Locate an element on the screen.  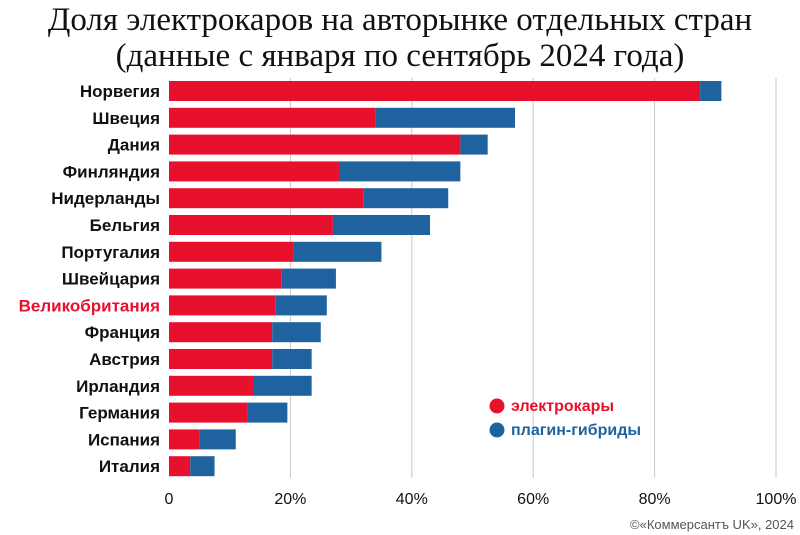
category-label: Нидерланды is located at coordinates (105, 198).